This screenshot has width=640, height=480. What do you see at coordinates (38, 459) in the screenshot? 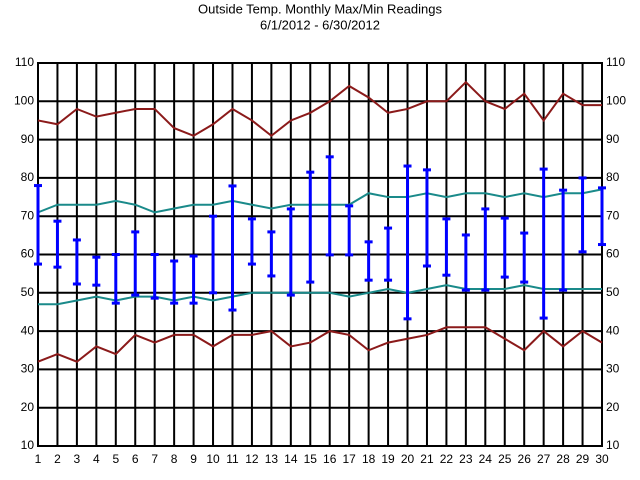
I see `x-tick-label: 1` at bounding box center [38, 459].